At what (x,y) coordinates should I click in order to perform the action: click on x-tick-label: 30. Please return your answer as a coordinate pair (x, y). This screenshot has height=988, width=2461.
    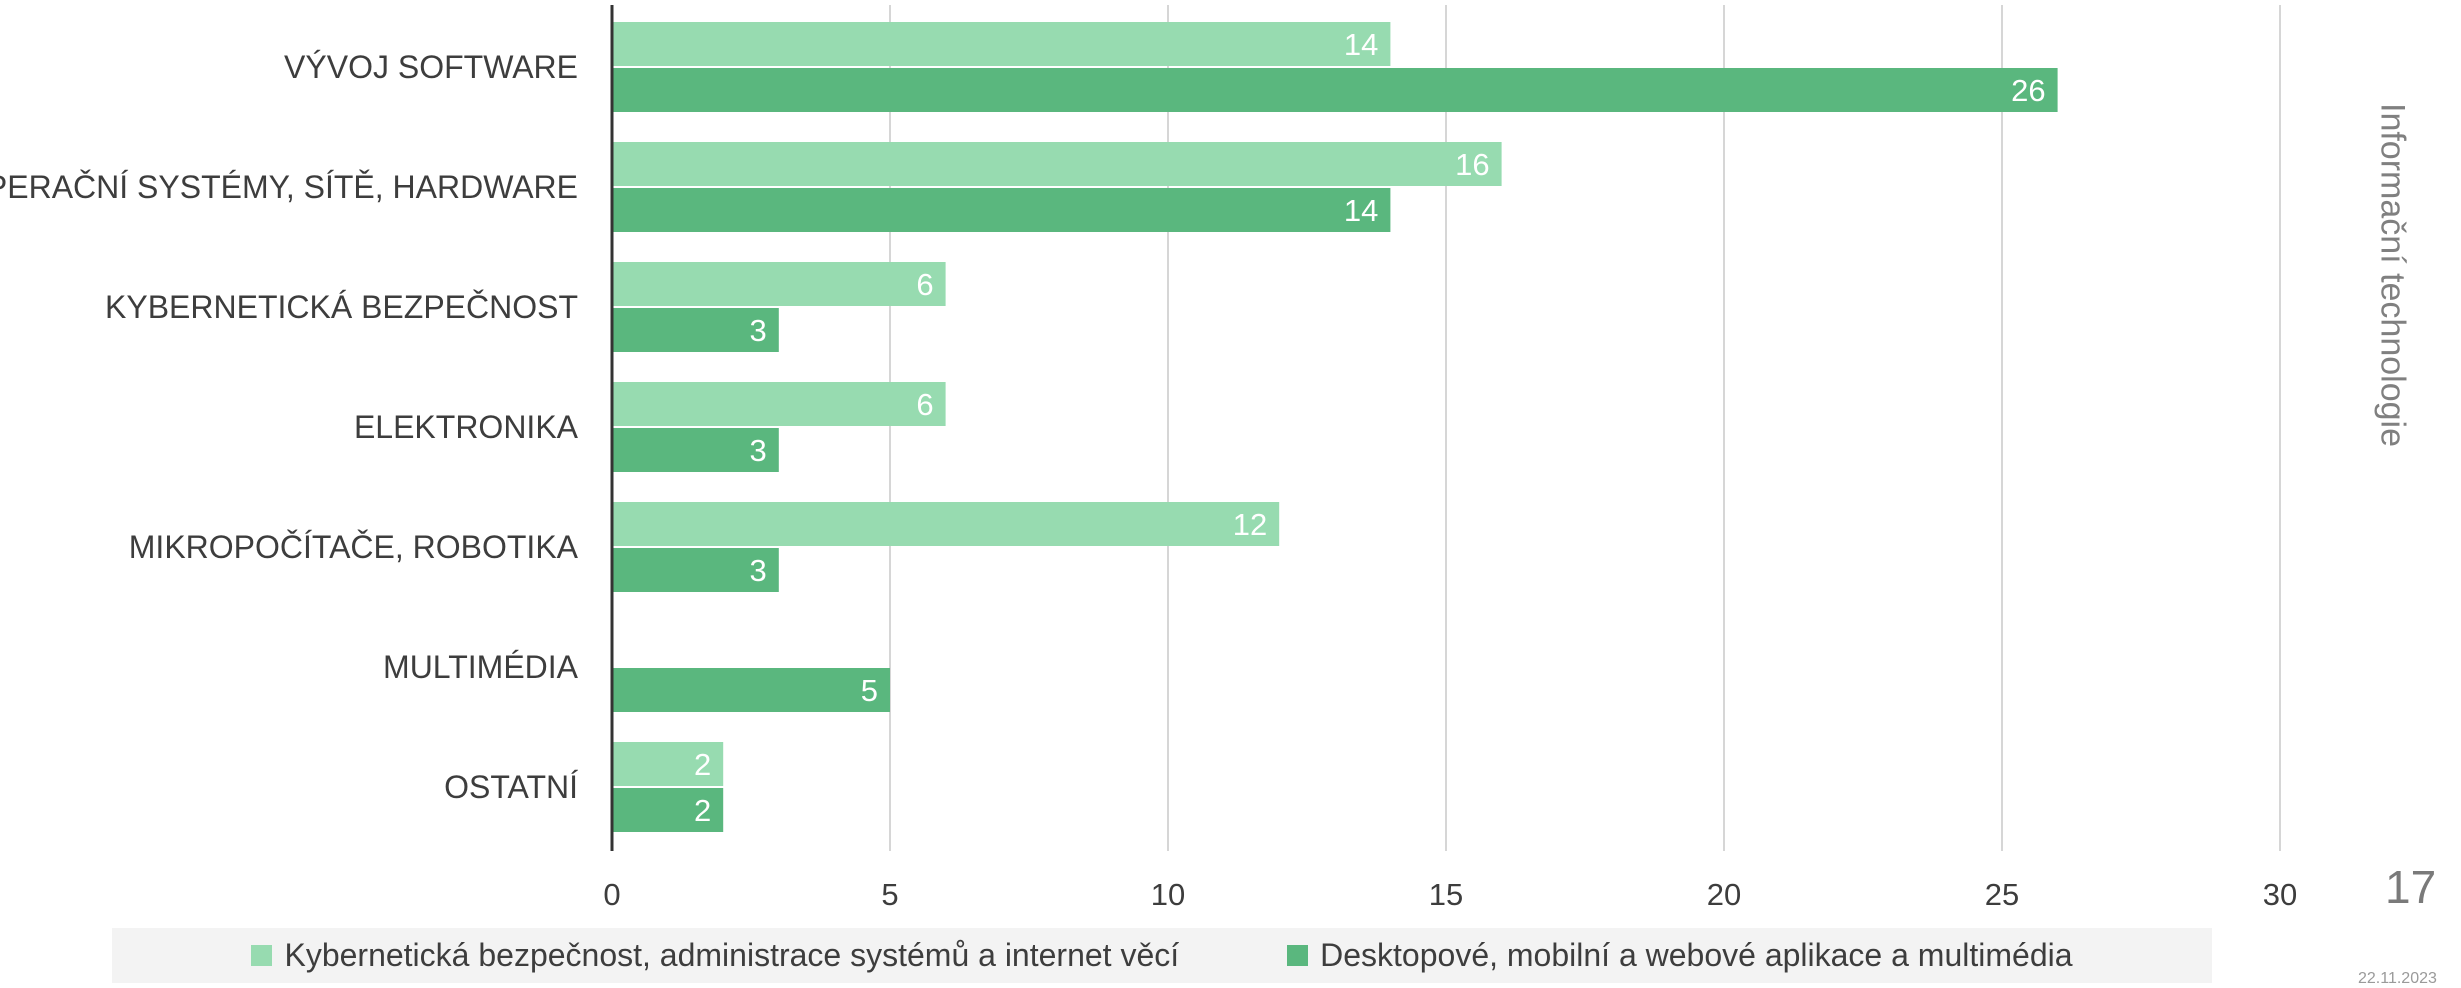
    Looking at the image, I should click on (2280, 894).